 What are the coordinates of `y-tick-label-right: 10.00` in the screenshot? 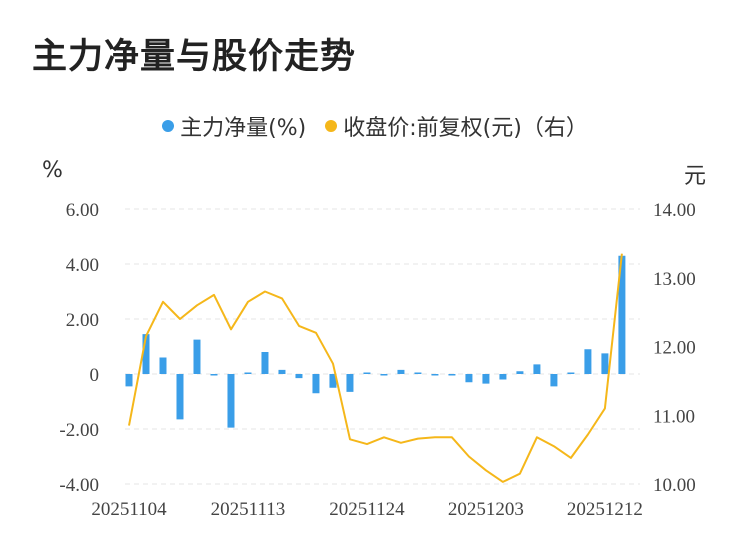 It's located at (674, 485).